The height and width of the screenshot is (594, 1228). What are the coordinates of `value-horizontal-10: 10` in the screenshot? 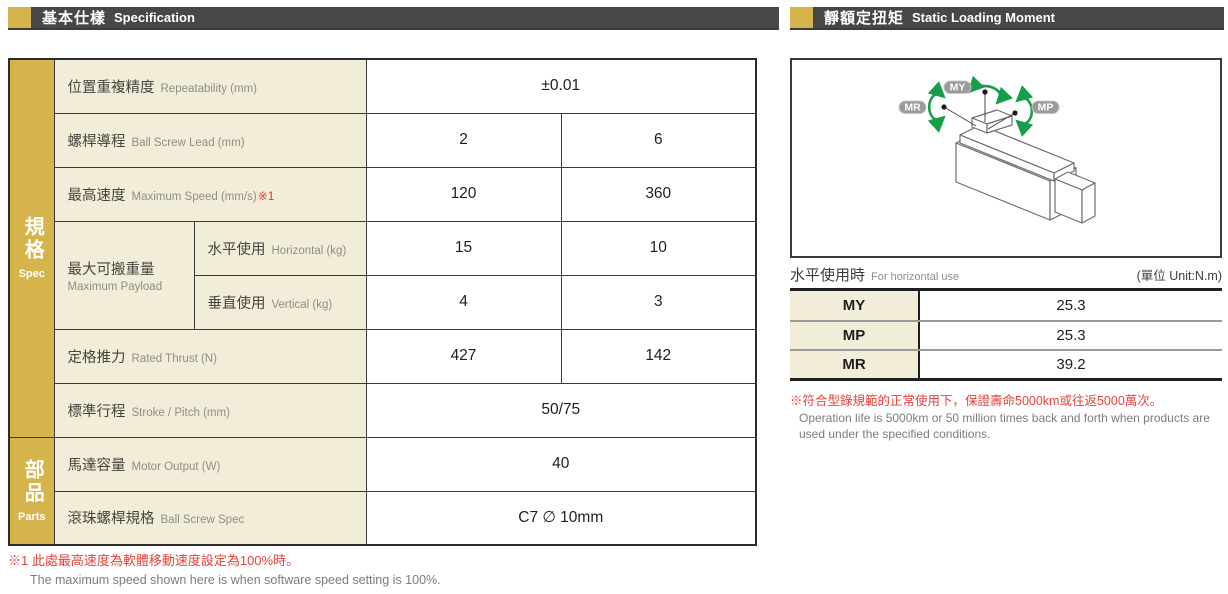 It's located at (658, 248).